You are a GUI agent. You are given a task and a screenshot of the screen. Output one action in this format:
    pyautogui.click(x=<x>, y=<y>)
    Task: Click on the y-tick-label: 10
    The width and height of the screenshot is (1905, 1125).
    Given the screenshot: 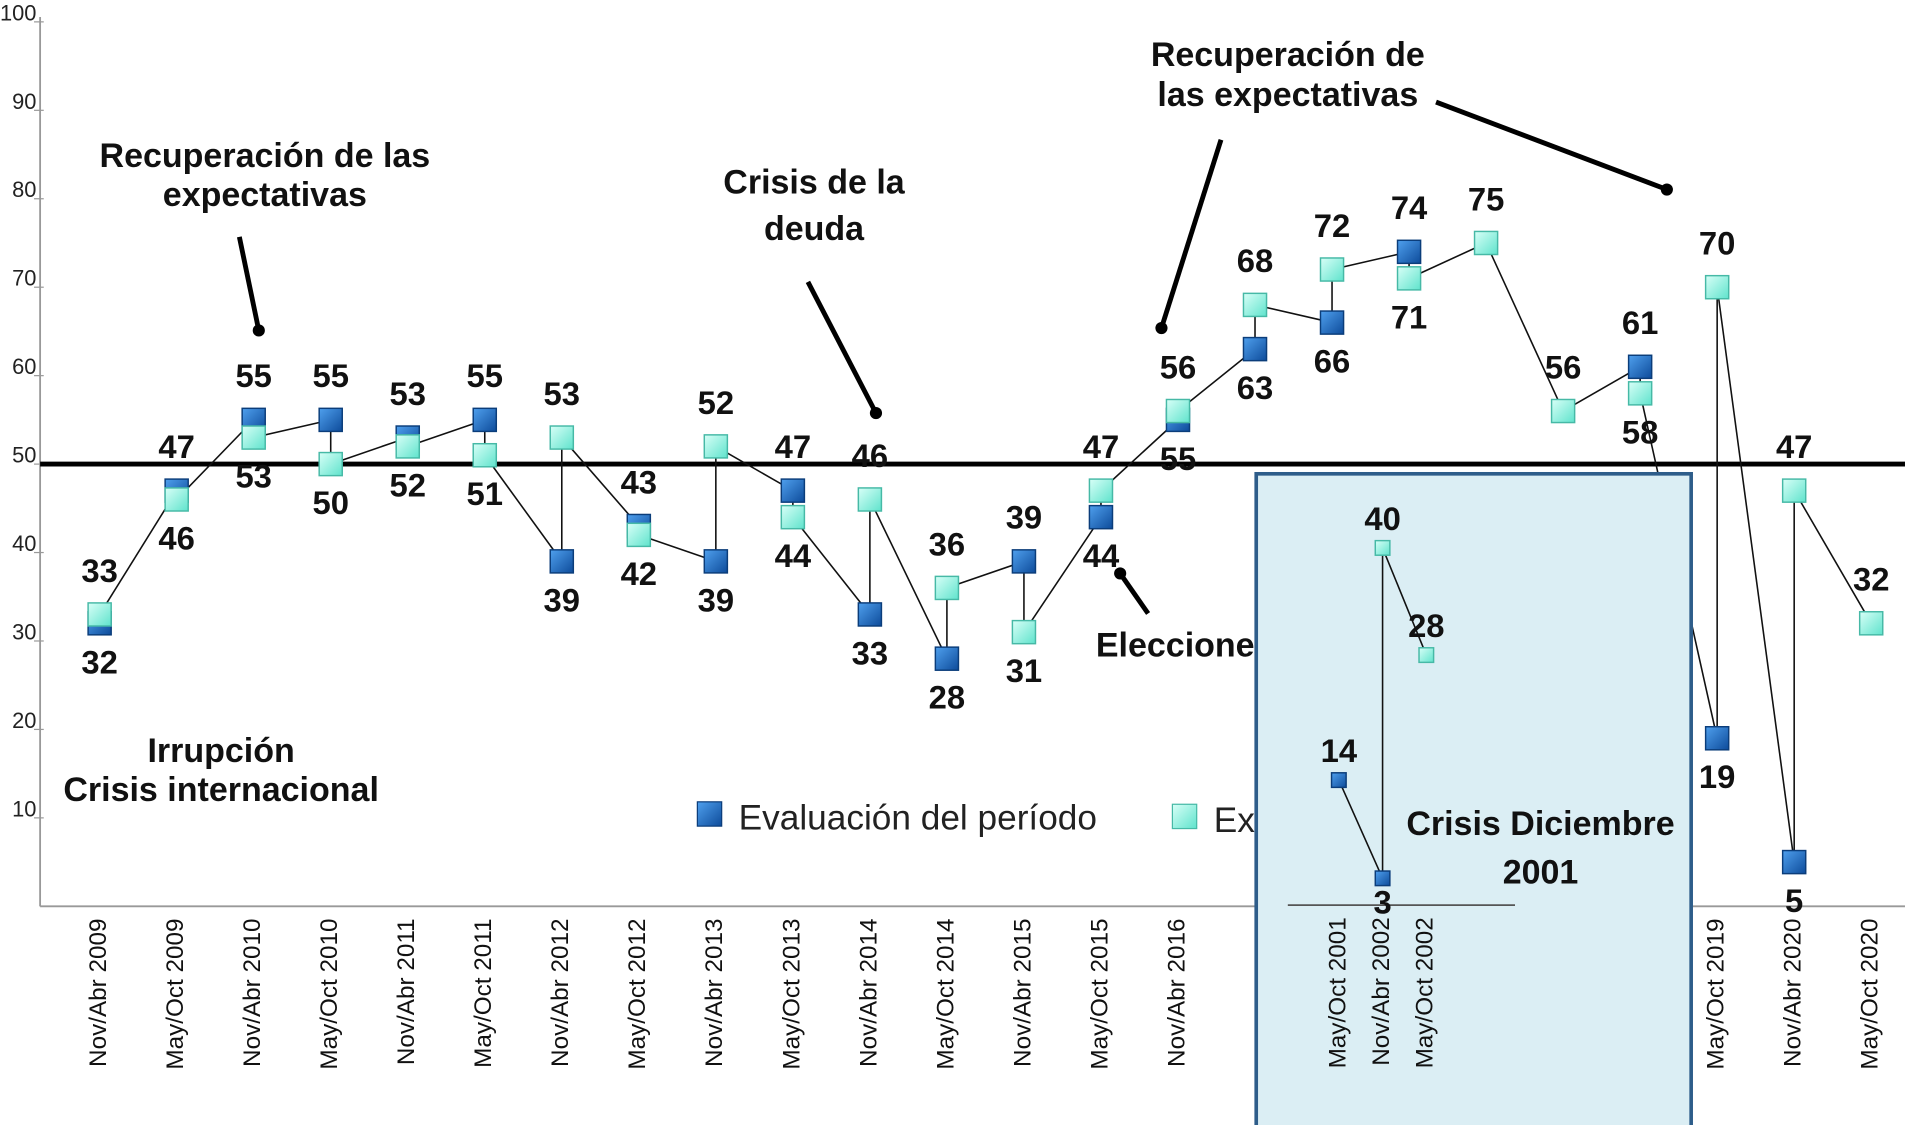 What is the action you would take?
    pyautogui.click(x=24, y=808)
    